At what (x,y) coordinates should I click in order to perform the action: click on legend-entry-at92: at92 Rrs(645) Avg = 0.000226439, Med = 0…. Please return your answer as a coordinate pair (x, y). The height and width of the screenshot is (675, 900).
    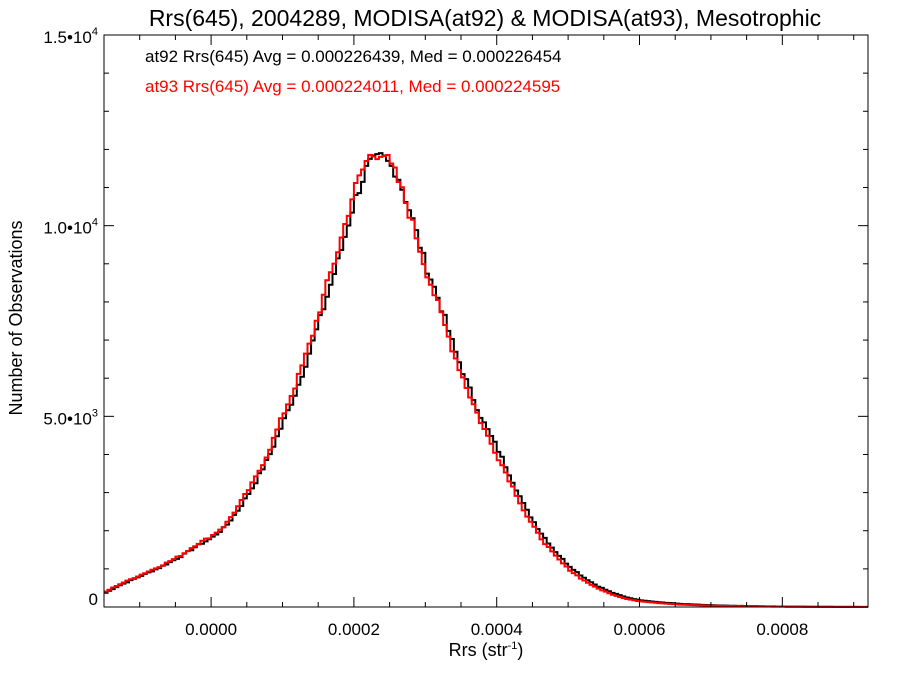
    Looking at the image, I should click on (353, 56).